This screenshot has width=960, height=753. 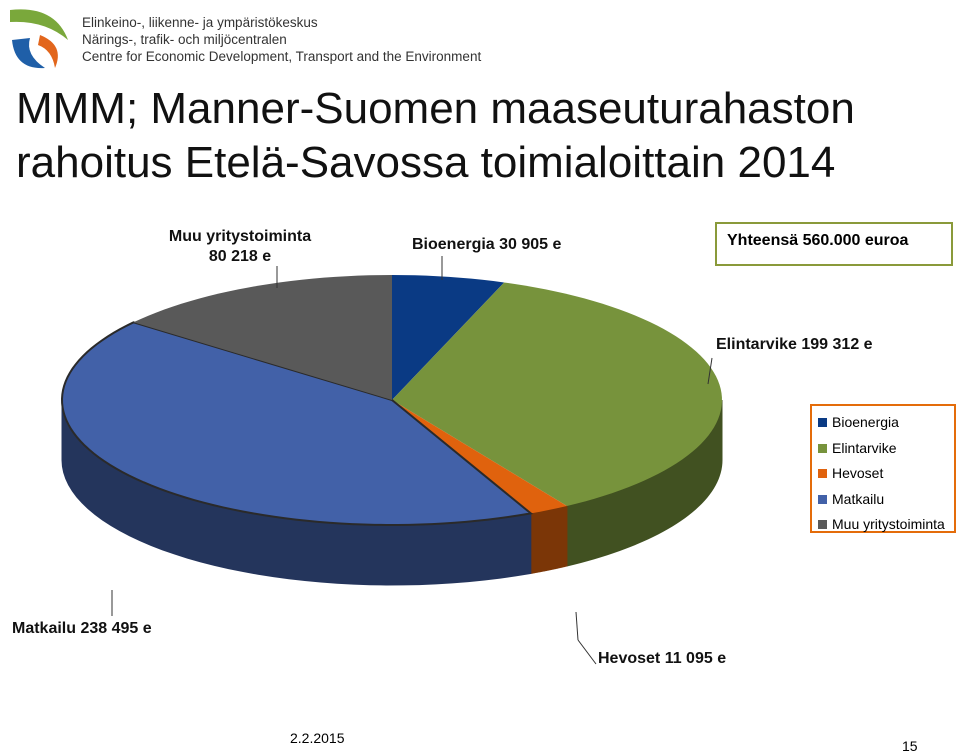 What do you see at coordinates (888, 524) in the screenshot?
I see `legend-label: Muu yritystoiminta` at bounding box center [888, 524].